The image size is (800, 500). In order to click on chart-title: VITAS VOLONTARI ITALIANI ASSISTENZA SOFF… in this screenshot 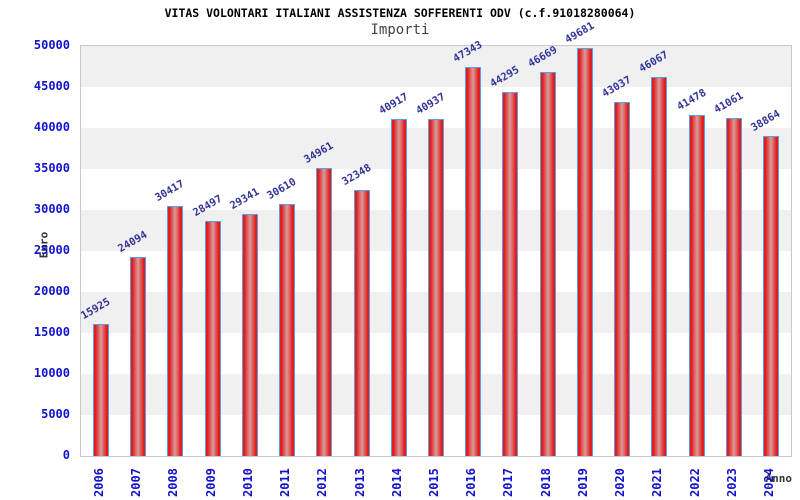, I will do `click(400, 13)`.